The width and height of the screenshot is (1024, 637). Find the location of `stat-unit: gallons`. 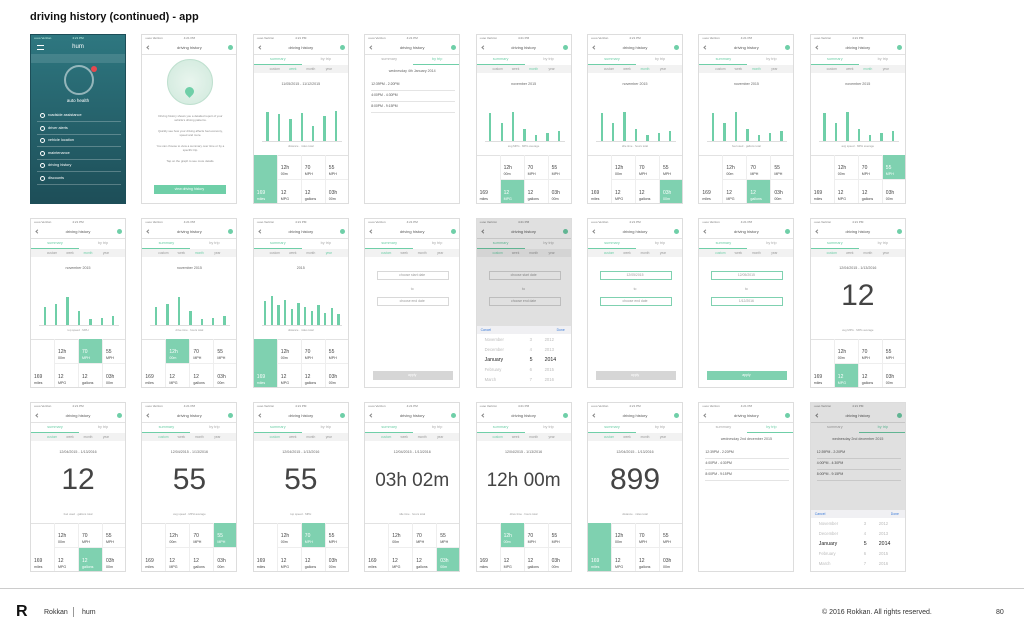

stat-unit: gallons is located at coordinates (867, 382).